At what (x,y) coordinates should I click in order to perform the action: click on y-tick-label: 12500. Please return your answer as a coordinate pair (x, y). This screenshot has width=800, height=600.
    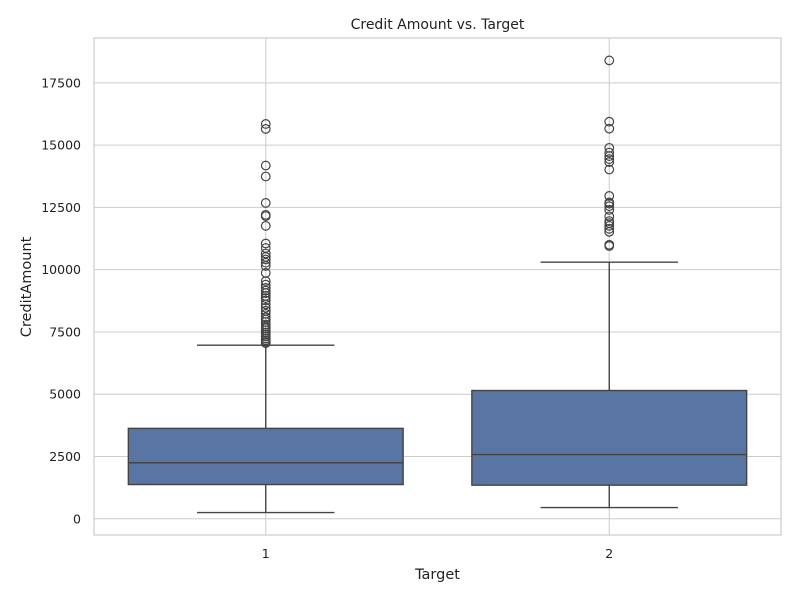
    Looking at the image, I should click on (61, 207).